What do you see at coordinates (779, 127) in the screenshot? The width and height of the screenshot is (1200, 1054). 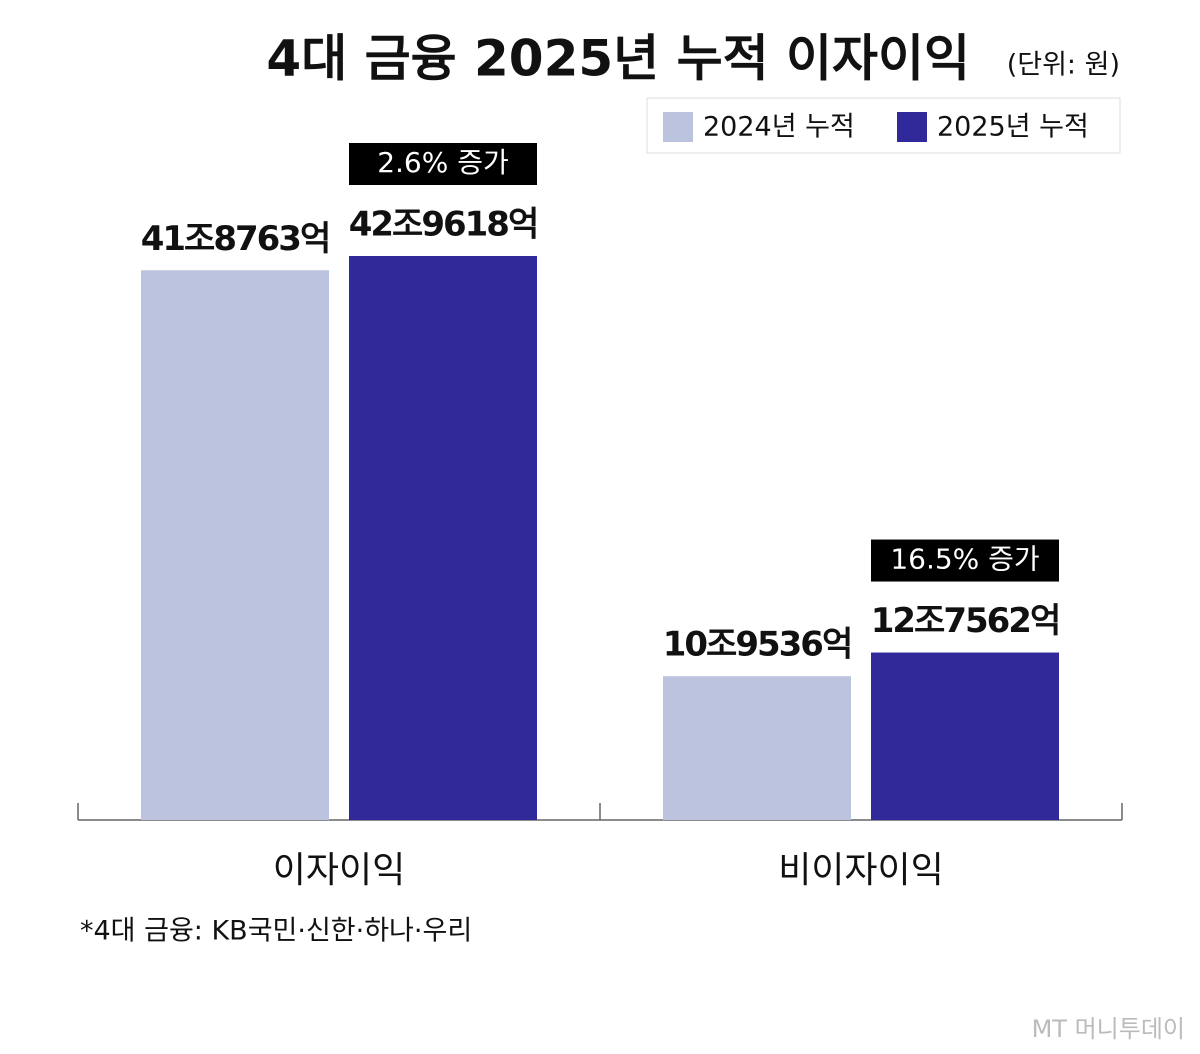 I see `legend-label: 2024년 누적` at bounding box center [779, 127].